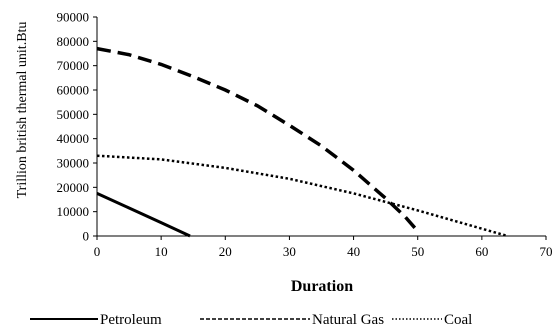  Describe the element at coordinates (73, 187) in the screenshot. I see `y-tick-label: 20000` at that location.